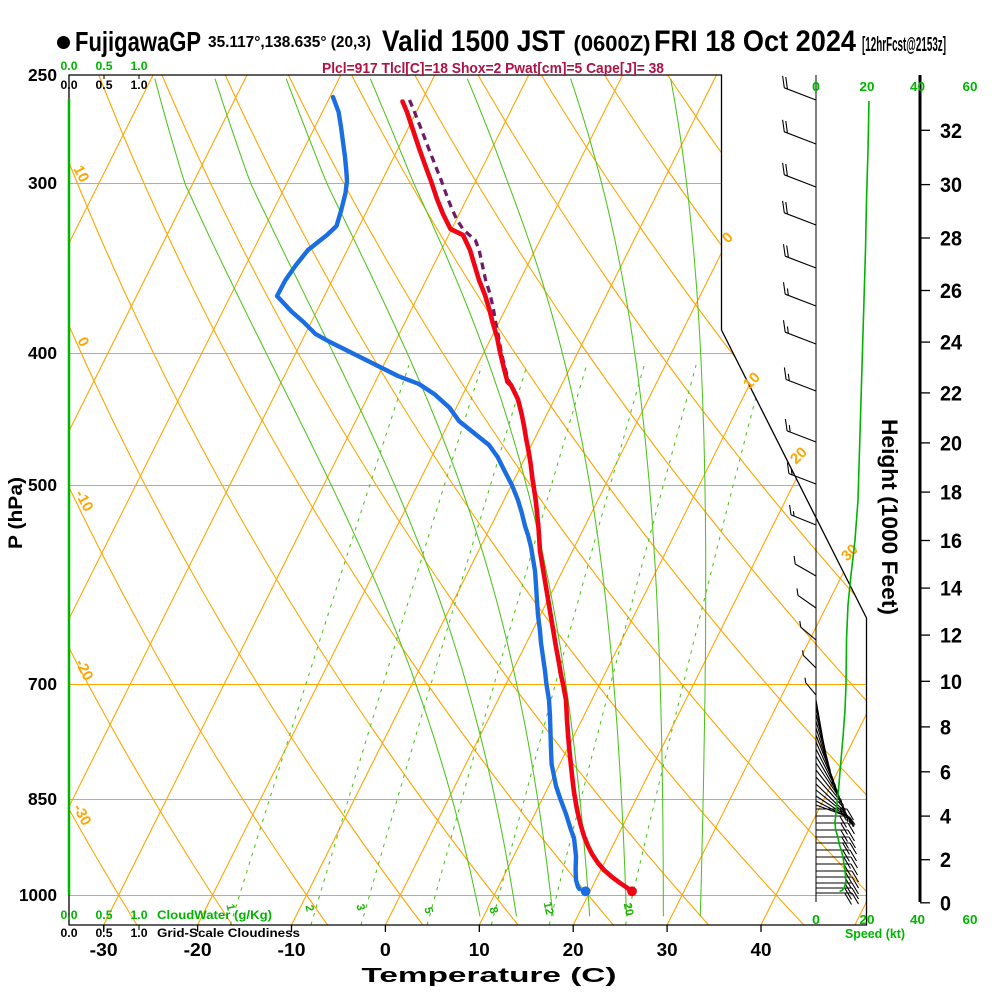  I want to click on svg-text: 3, so click(359, 907).